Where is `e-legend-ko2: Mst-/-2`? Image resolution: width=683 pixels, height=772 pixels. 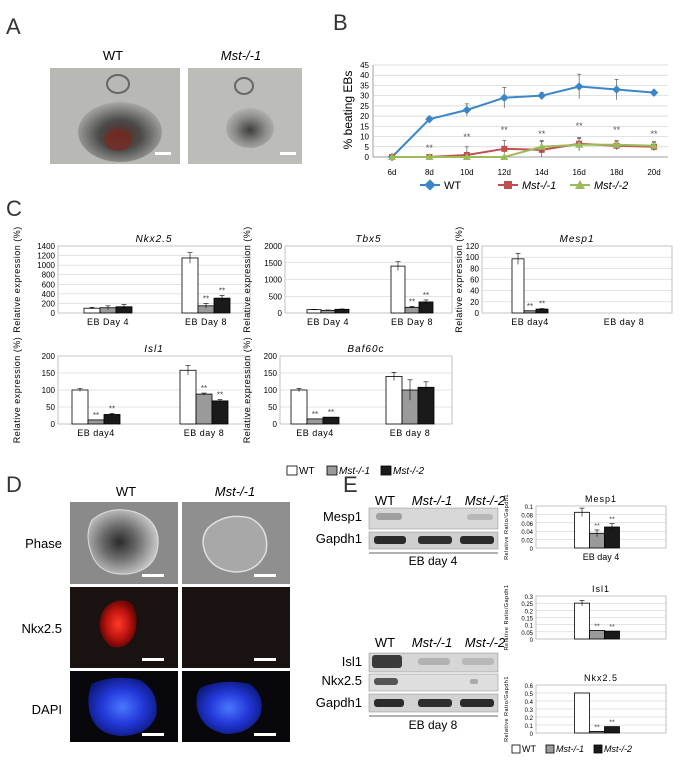 e-legend-ko2: Mst-/-2 is located at coordinates (618, 749).